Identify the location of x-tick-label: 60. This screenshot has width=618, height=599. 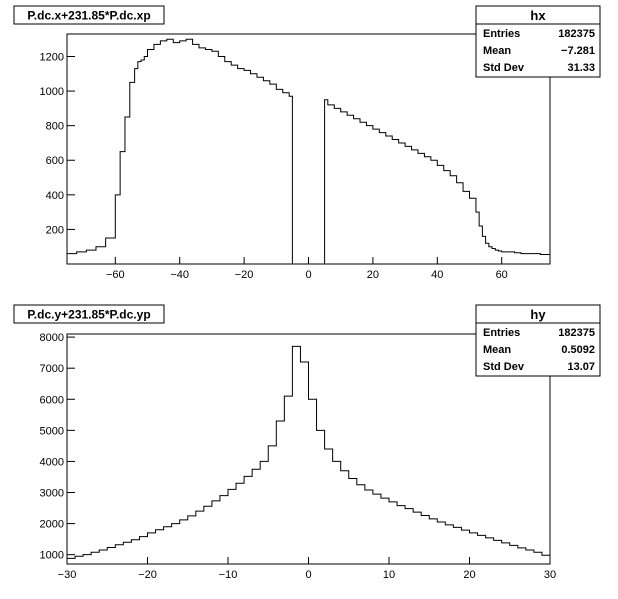
(502, 275).